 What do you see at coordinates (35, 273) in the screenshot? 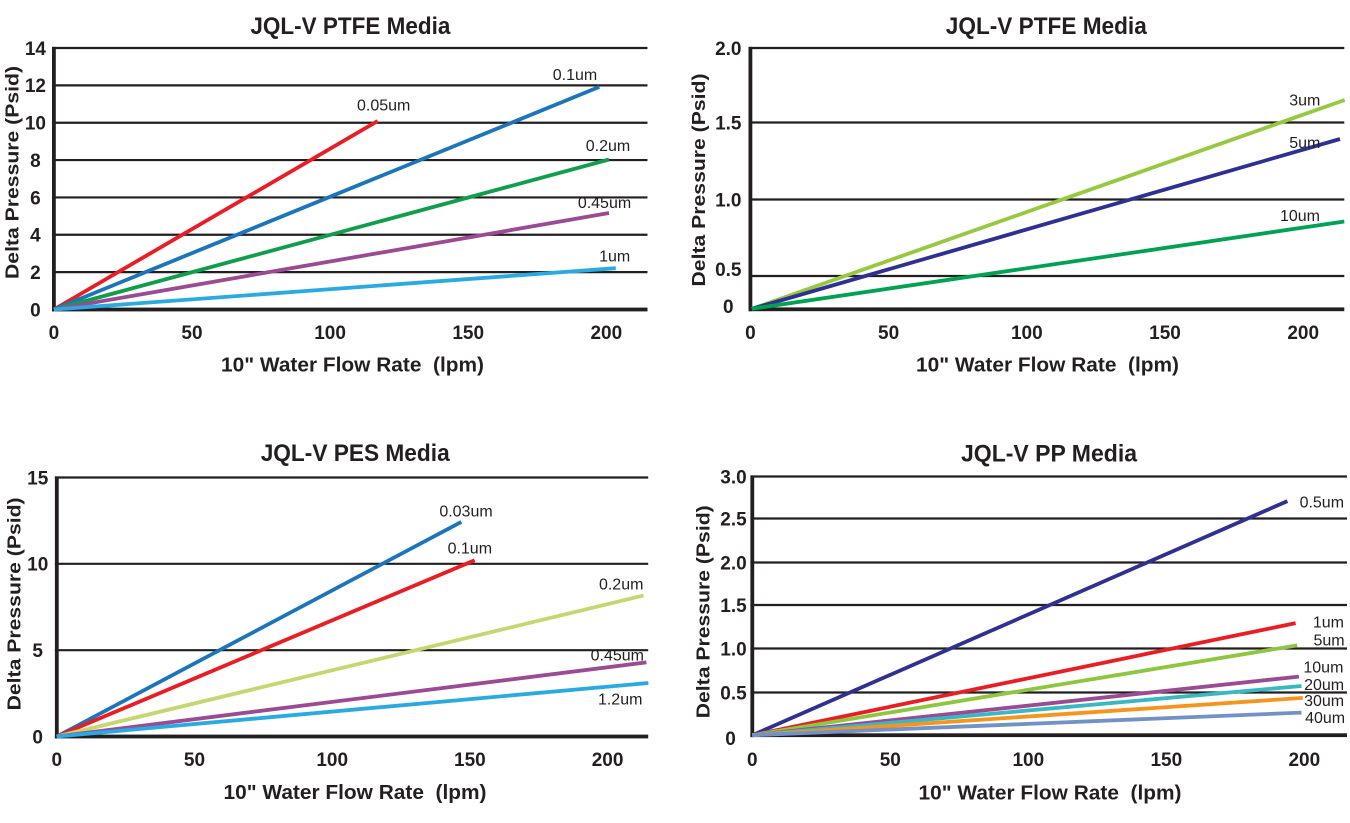
I see `svg-text: 2` at bounding box center [35, 273].